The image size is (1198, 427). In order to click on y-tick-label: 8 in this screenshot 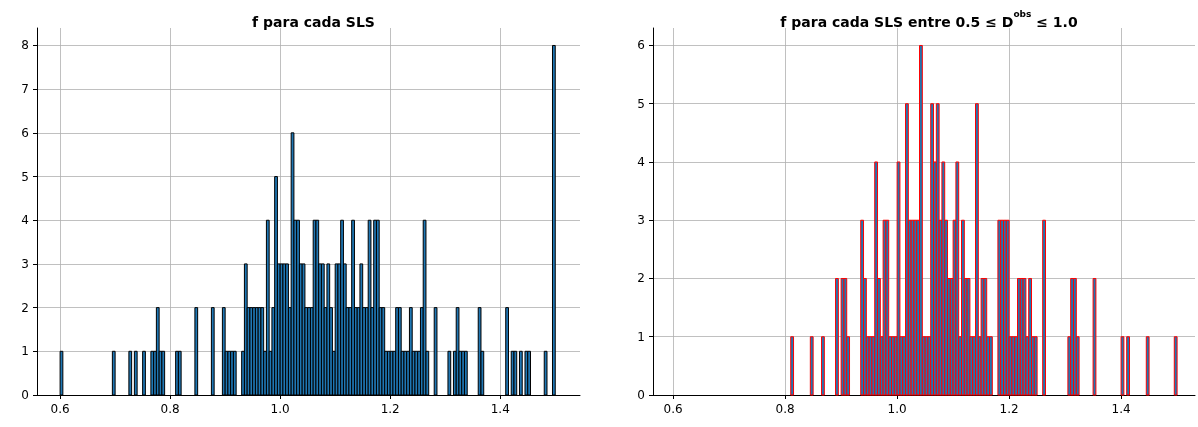, I will do `click(25, 45)`.